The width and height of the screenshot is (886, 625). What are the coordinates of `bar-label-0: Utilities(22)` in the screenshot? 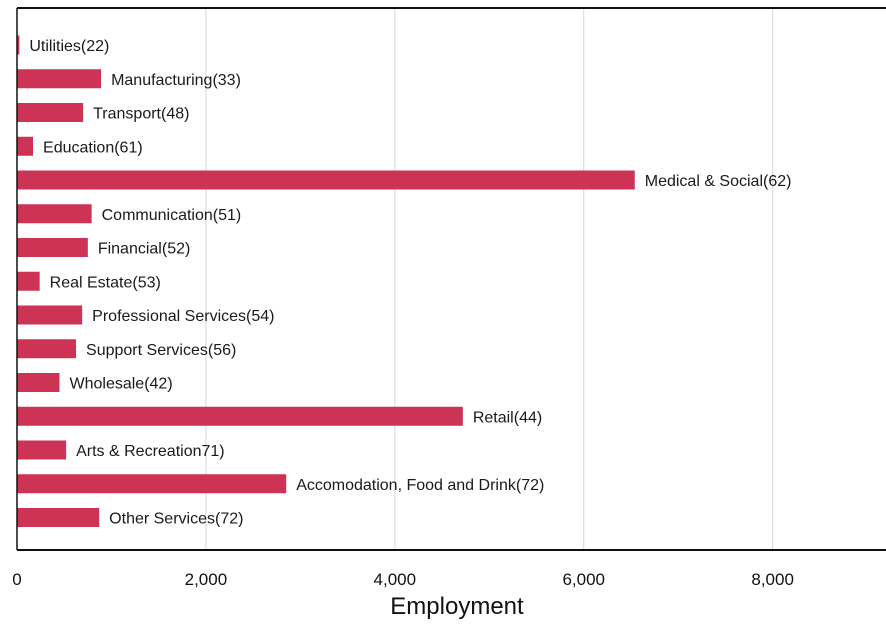 It's located at (69, 46).